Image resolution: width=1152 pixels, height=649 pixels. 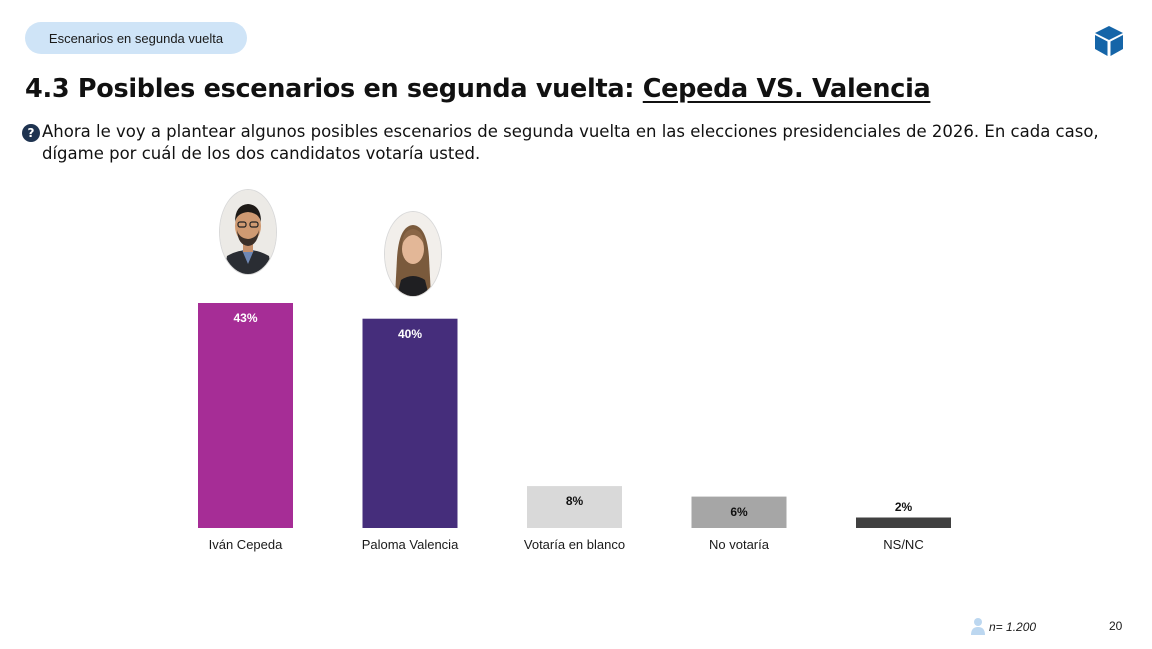 I want to click on candidate-photo-cepeda, so click(x=248, y=232).